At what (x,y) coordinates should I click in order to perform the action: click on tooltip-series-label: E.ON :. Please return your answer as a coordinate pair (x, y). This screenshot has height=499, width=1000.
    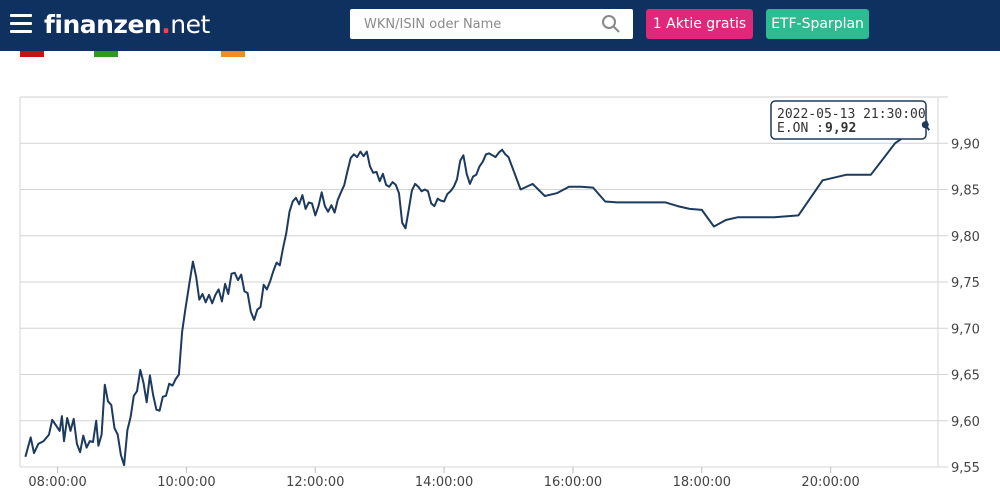
    Looking at the image, I should click on (800, 128).